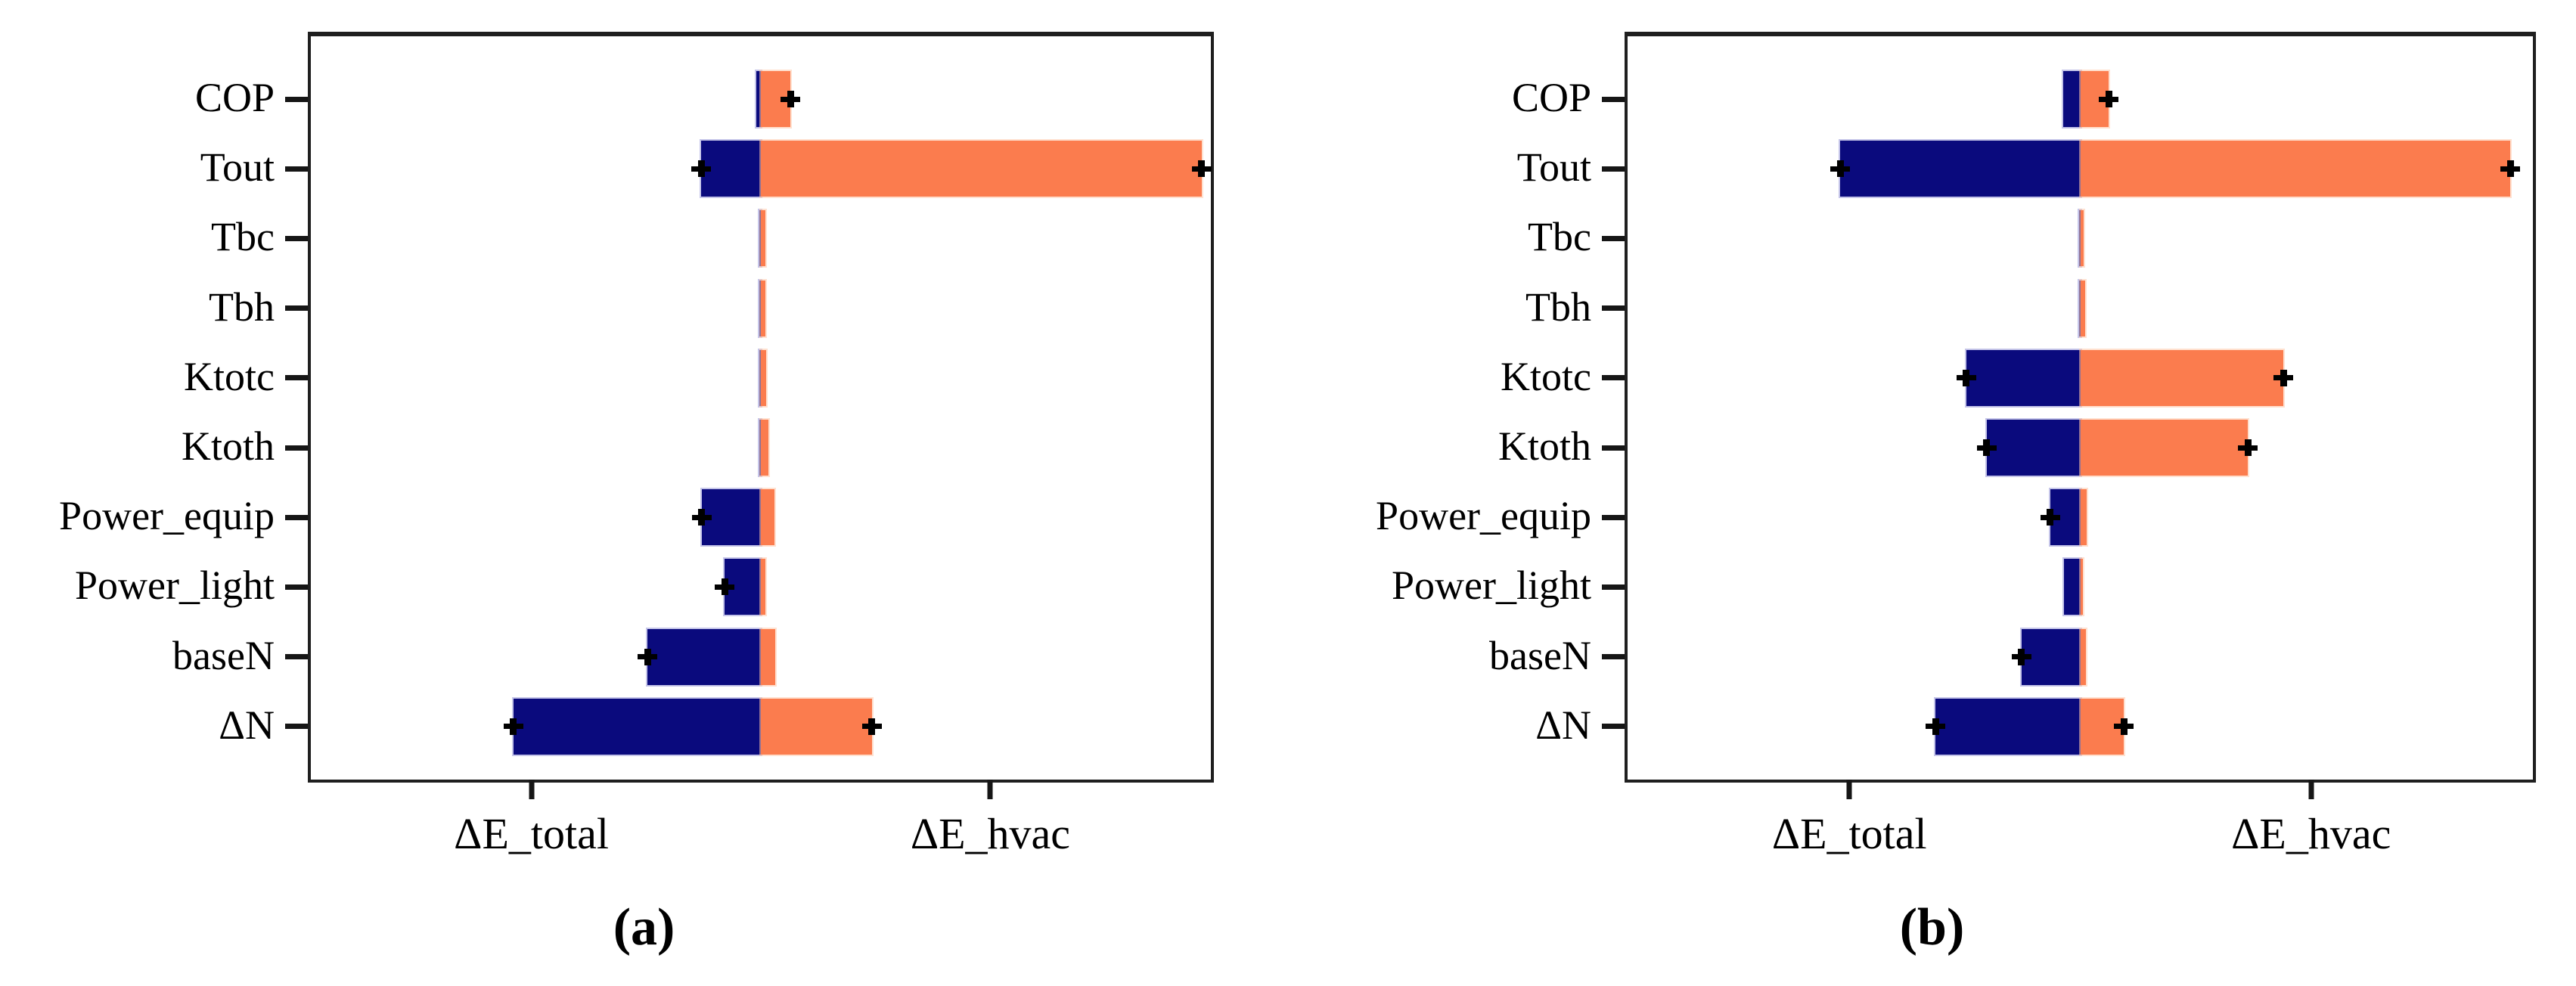  Describe the element at coordinates (2015, 448) in the screenshot. I see `bar-row-Ktoth: Ktoth` at that location.